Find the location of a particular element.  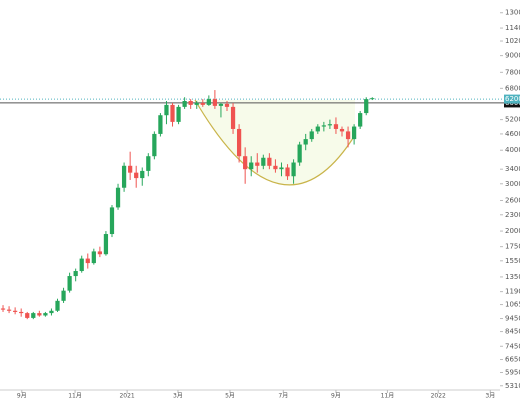

cup-curve is located at coordinates (275, 142).